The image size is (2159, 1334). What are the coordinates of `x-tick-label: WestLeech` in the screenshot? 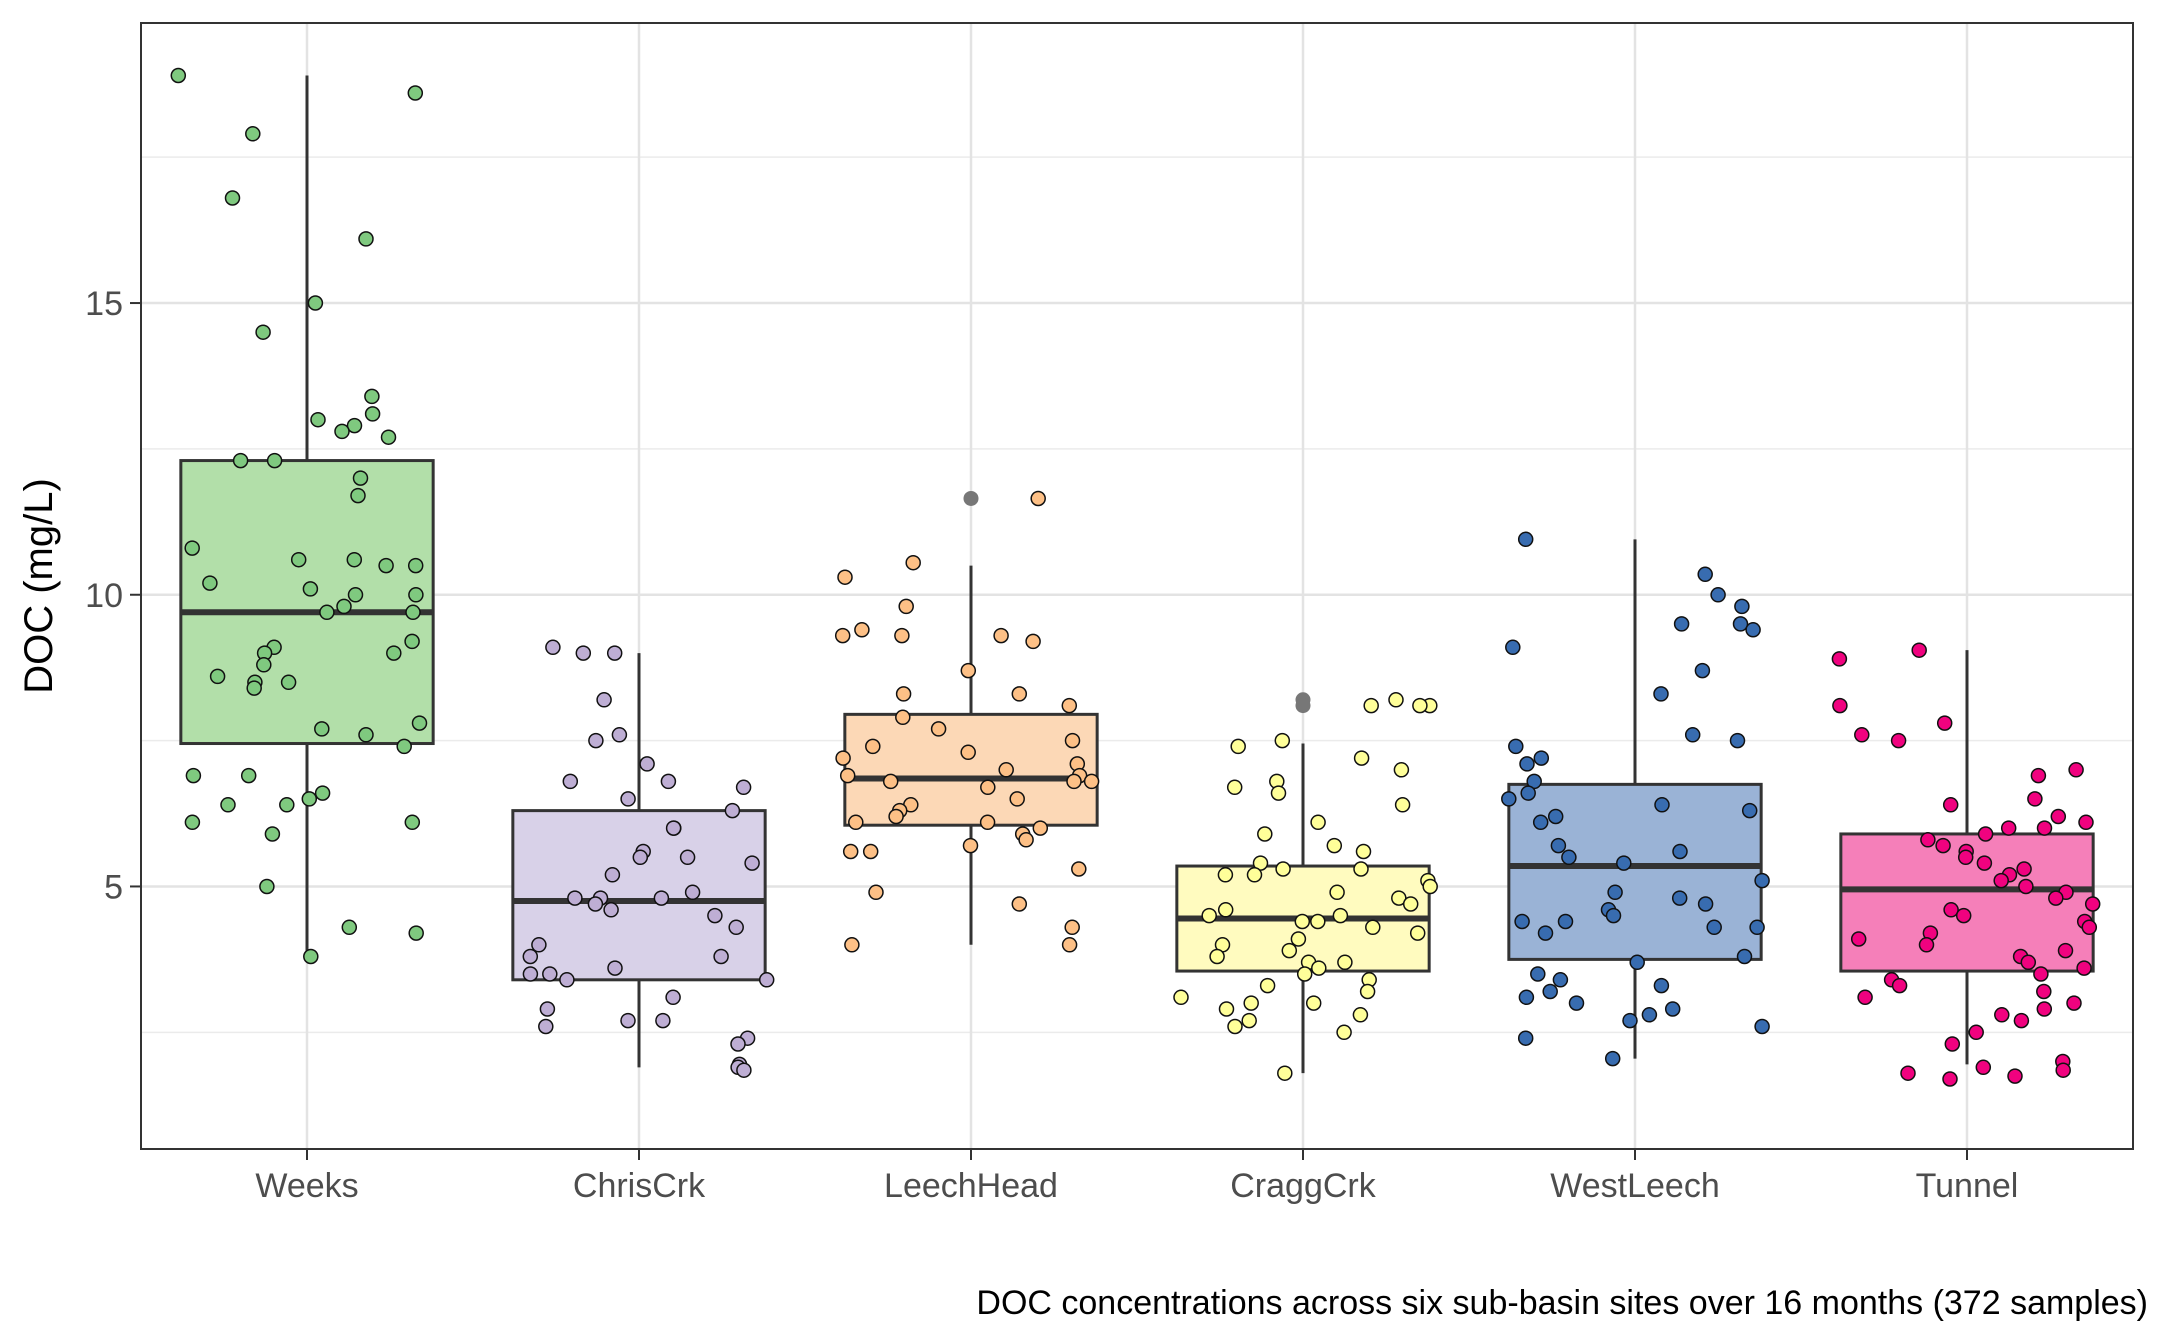 It's located at (1634, 1186).